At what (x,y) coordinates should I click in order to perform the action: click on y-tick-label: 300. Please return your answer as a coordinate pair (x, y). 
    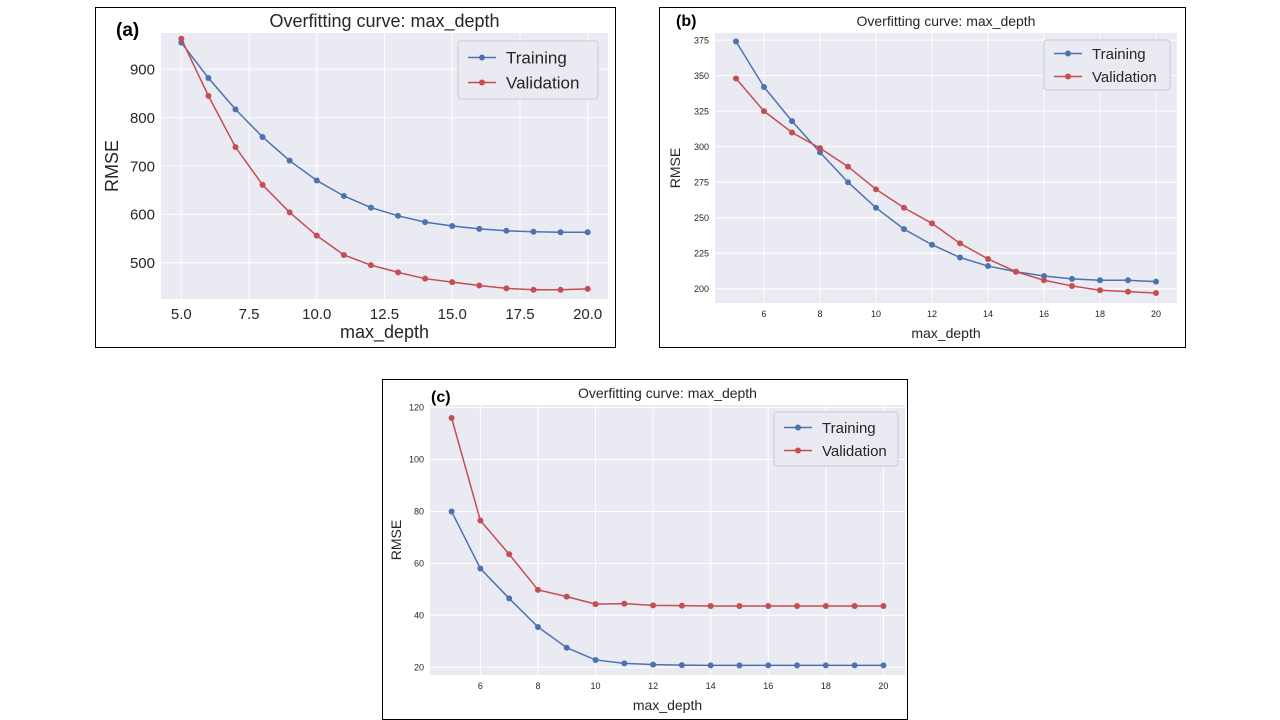
    Looking at the image, I should click on (701, 147).